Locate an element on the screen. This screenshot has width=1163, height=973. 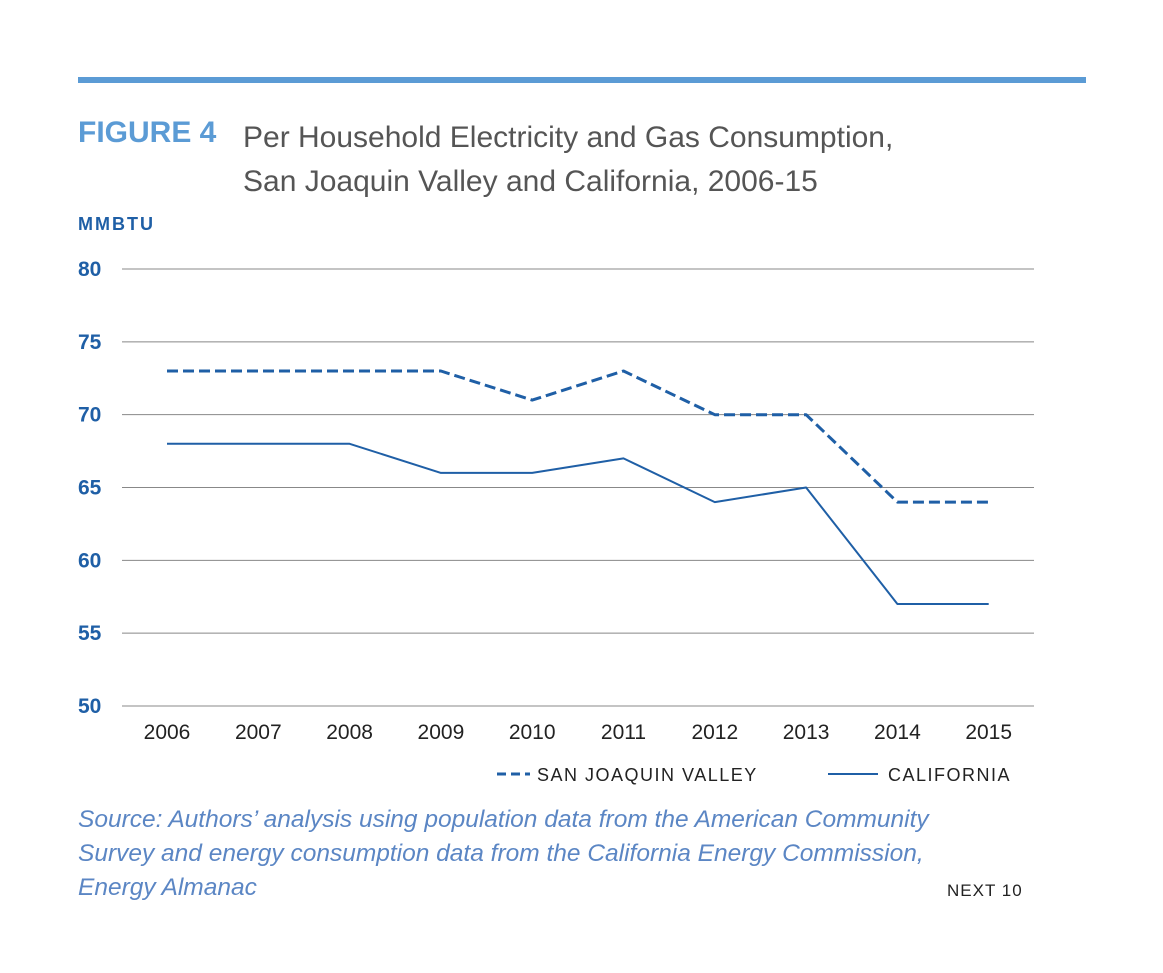
y-tick-label: 60 is located at coordinates (89, 560).